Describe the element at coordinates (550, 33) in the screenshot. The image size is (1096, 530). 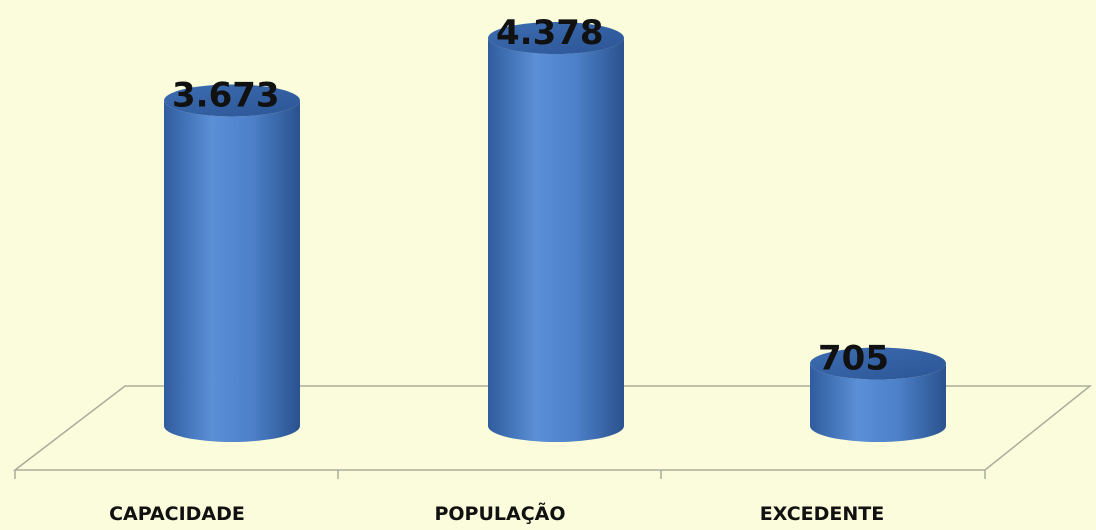
I see `data-label-populacao: 4.378` at that location.